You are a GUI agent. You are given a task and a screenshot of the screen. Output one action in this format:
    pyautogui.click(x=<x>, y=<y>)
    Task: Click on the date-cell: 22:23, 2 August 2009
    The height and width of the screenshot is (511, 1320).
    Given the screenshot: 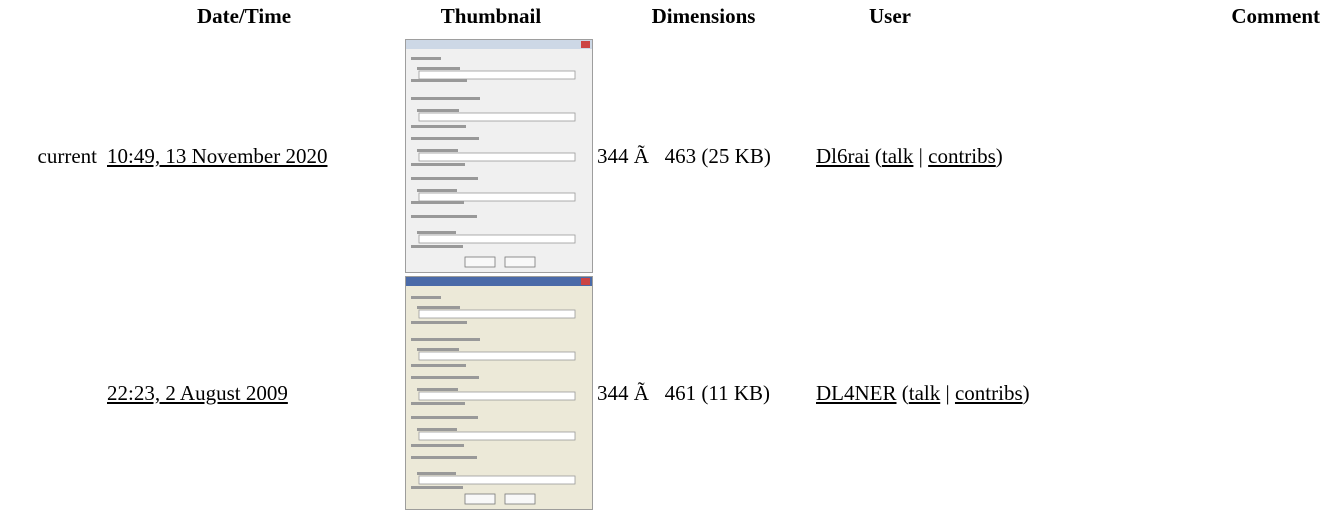 What is the action you would take?
    pyautogui.click(x=244, y=393)
    